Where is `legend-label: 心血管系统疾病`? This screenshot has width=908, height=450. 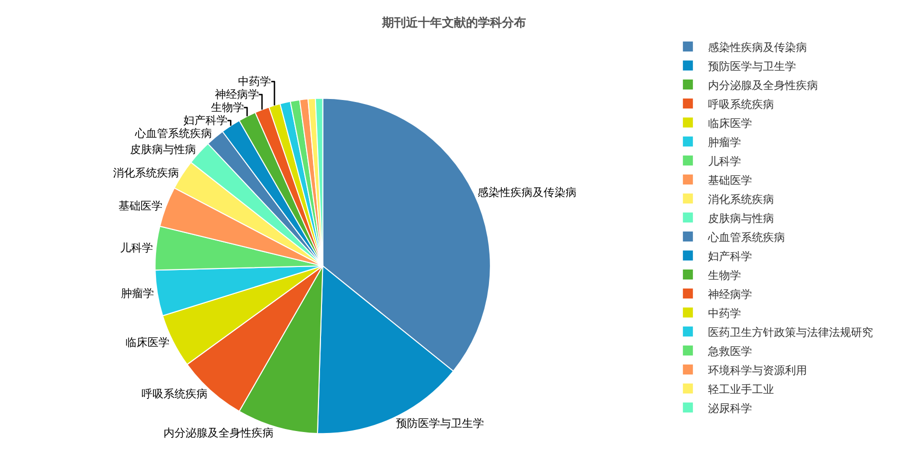 legend-label: 心血管系统疾病 is located at coordinates (745, 237).